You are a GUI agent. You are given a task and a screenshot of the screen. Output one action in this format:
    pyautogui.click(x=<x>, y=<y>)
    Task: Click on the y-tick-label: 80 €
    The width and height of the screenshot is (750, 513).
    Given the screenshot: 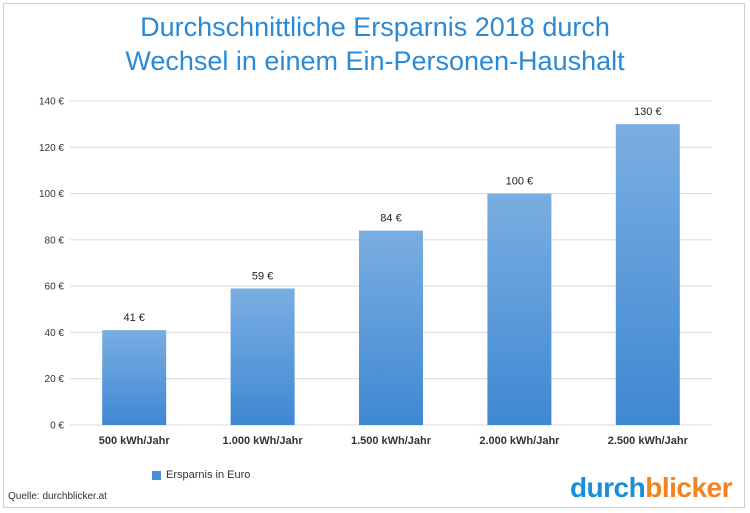 What is the action you would take?
    pyautogui.click(x=55, y=240)
    